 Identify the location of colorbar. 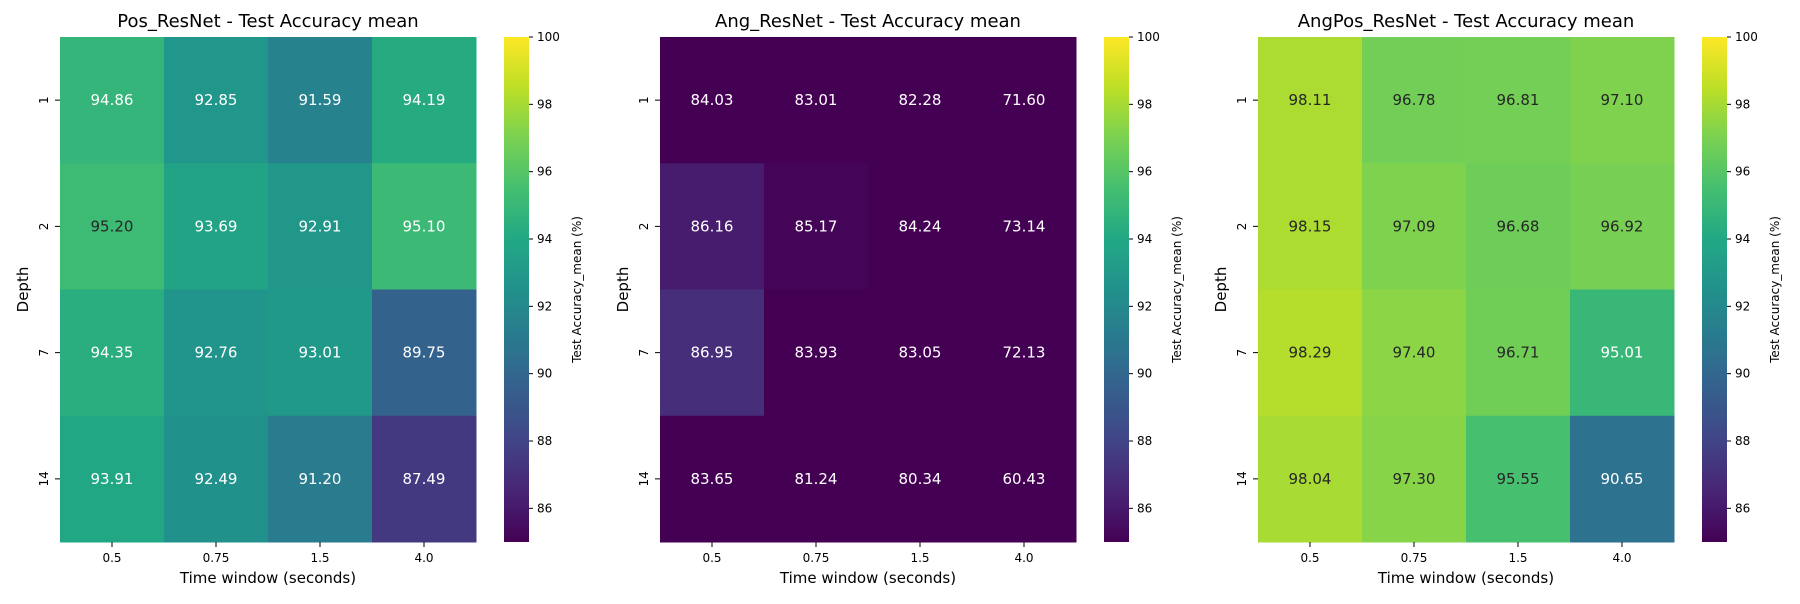
(516, 289).